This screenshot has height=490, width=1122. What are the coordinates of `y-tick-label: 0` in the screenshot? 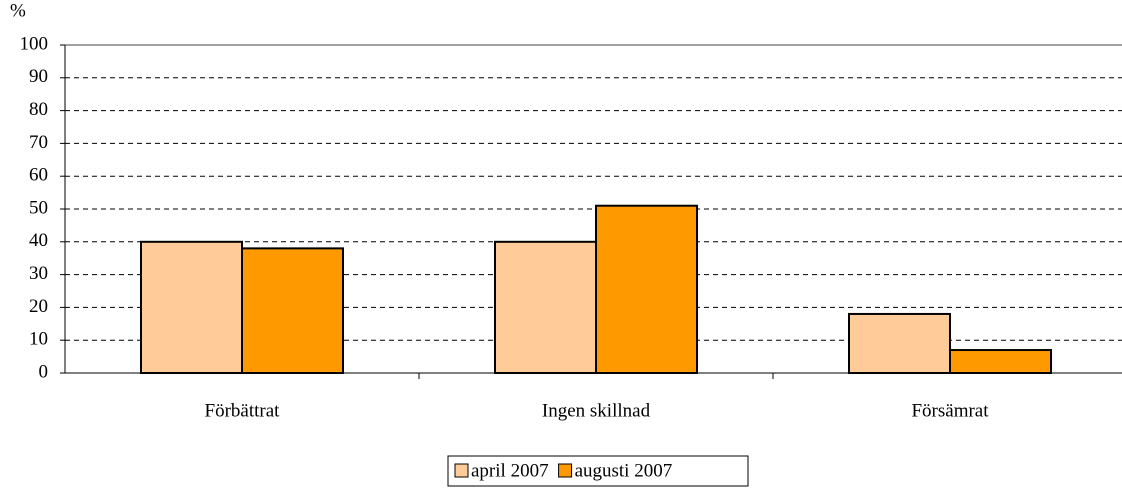 It's located at (44, 371).